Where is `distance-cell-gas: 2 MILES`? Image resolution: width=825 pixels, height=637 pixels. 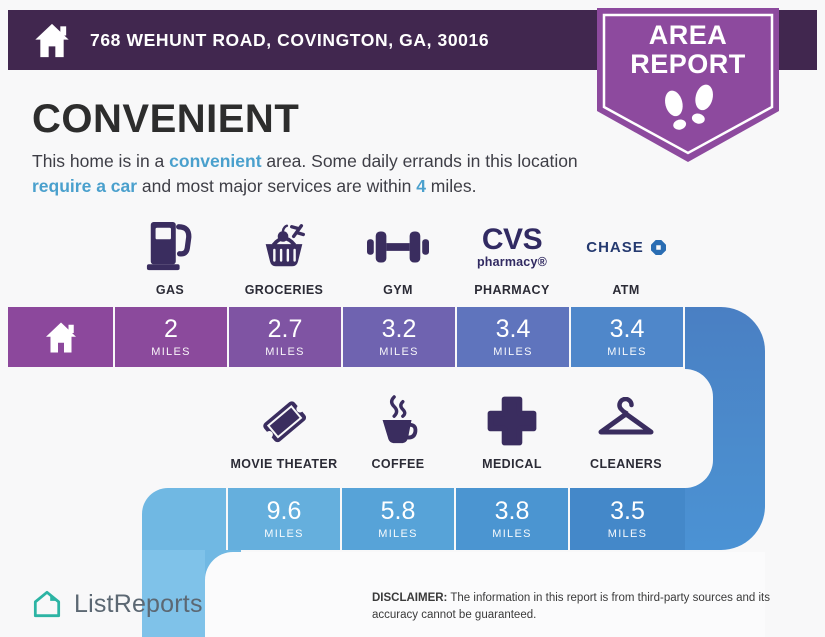
distance-cell-gas: 2 MILES is located at coordinates (171, 337).